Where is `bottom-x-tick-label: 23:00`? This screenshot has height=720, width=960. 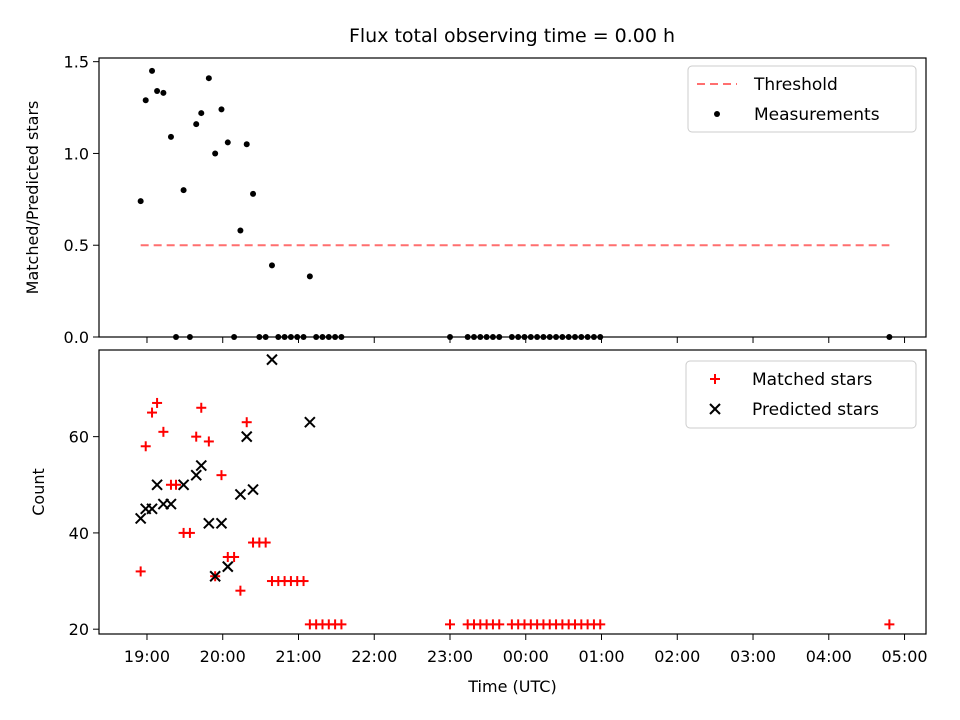 bottom-x-tick-label: 23:00 is located at coordinates (450, 656).